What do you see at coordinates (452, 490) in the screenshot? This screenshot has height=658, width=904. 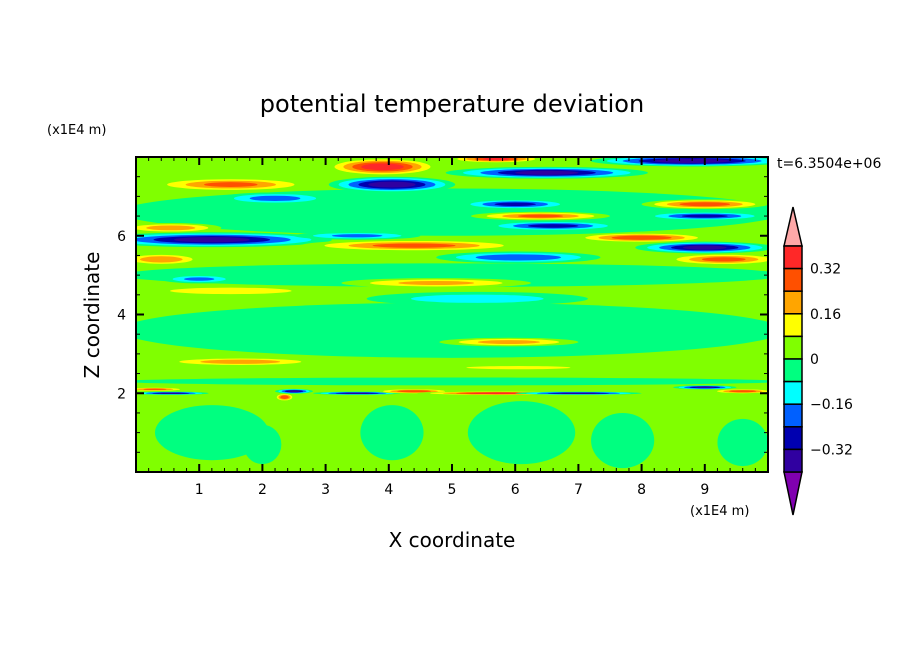 I see `x-tick-labels: 1 2 3 4 5 6 7 8 9` at bounding box center [452, 490].